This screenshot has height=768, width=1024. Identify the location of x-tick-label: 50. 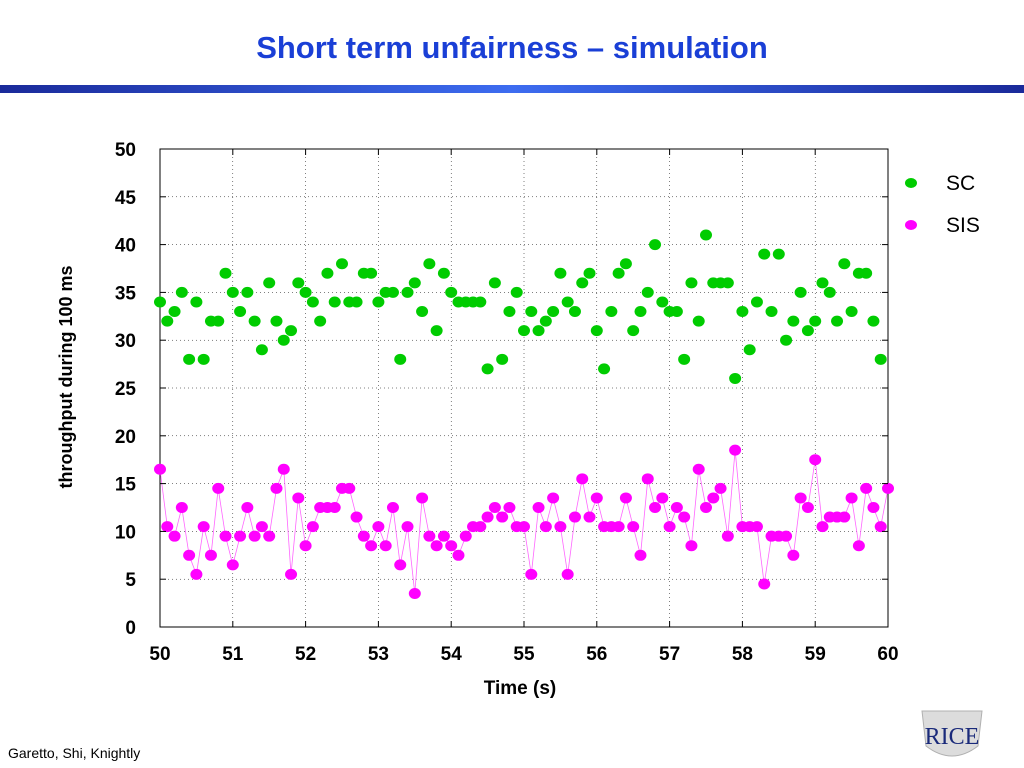
(159, 654).